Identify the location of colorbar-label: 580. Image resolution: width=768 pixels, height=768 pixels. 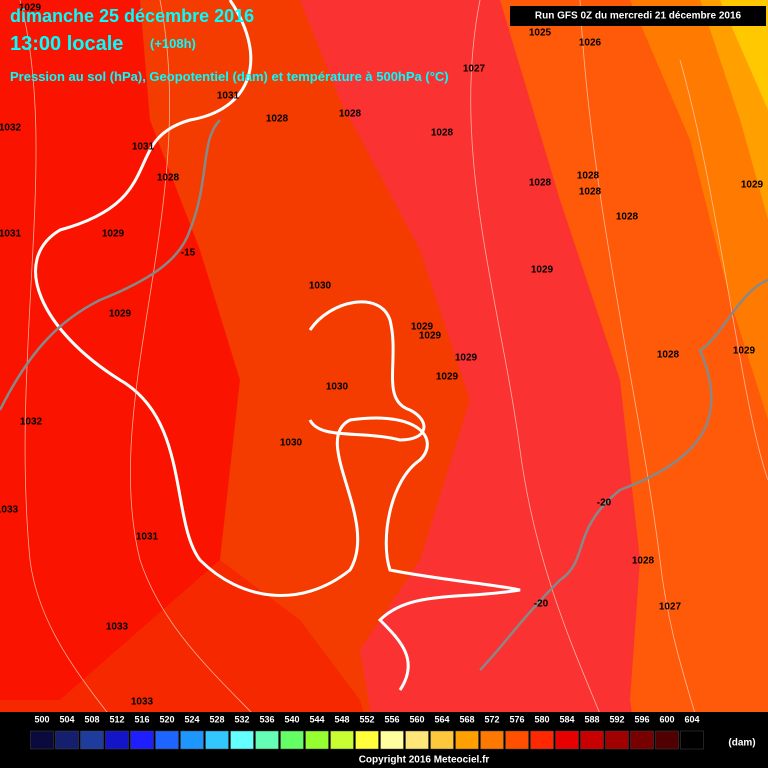
(541, 719).